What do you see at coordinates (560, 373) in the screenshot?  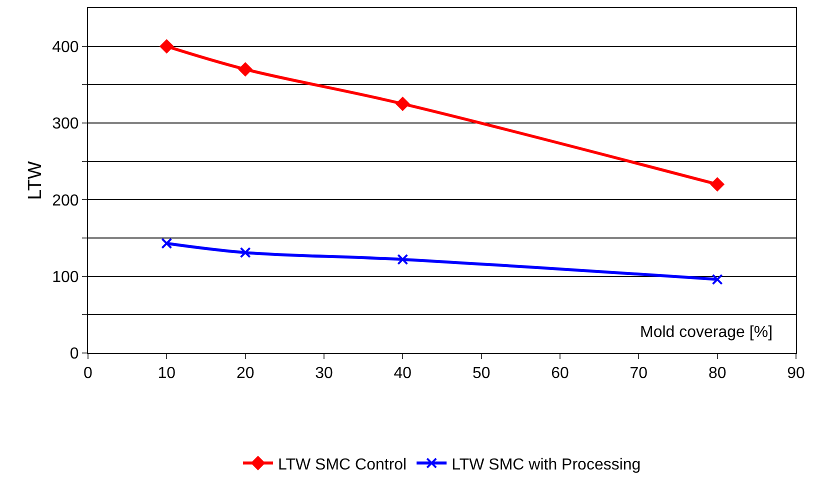 I see `x-tick-label: 60` at bounding box center [560, 373].